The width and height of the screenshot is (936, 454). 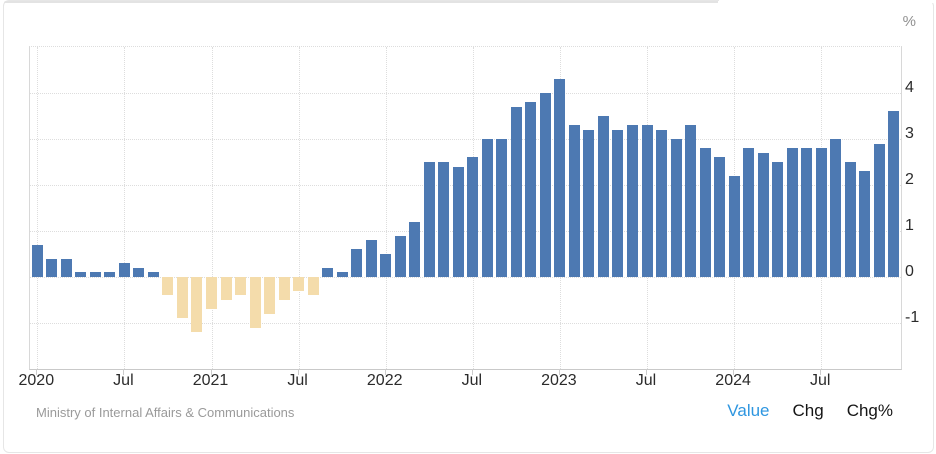 I want to click on y-axis-label: 4, so click(x=909, y=87).